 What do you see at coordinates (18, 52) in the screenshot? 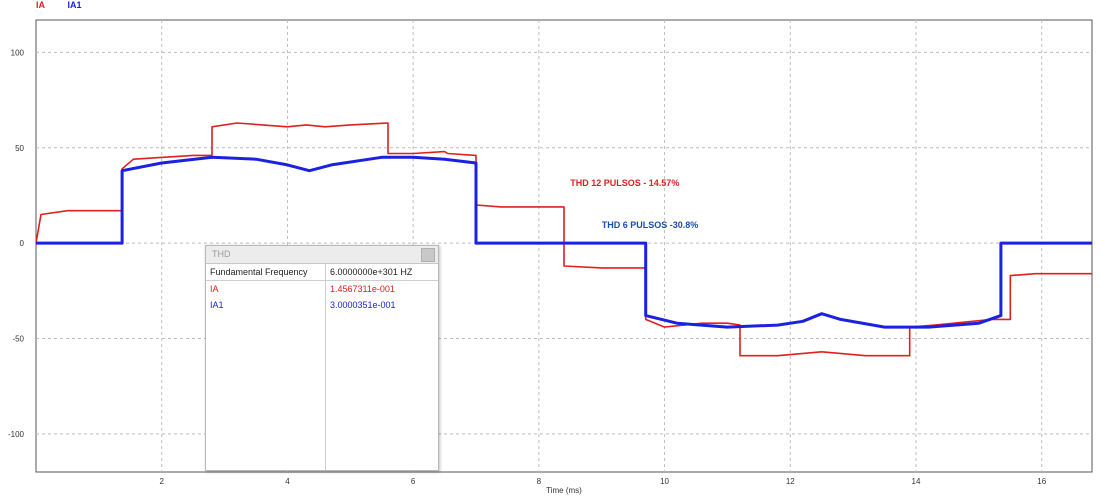
I see `y-tick-label: 100` at bounding box center [18, 52].